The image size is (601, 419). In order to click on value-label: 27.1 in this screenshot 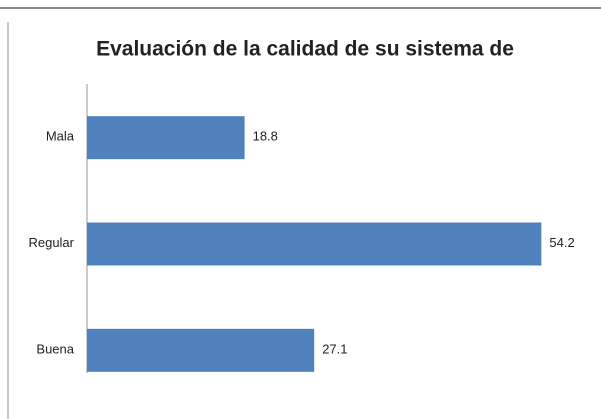, I will do `click(334, 348)`.